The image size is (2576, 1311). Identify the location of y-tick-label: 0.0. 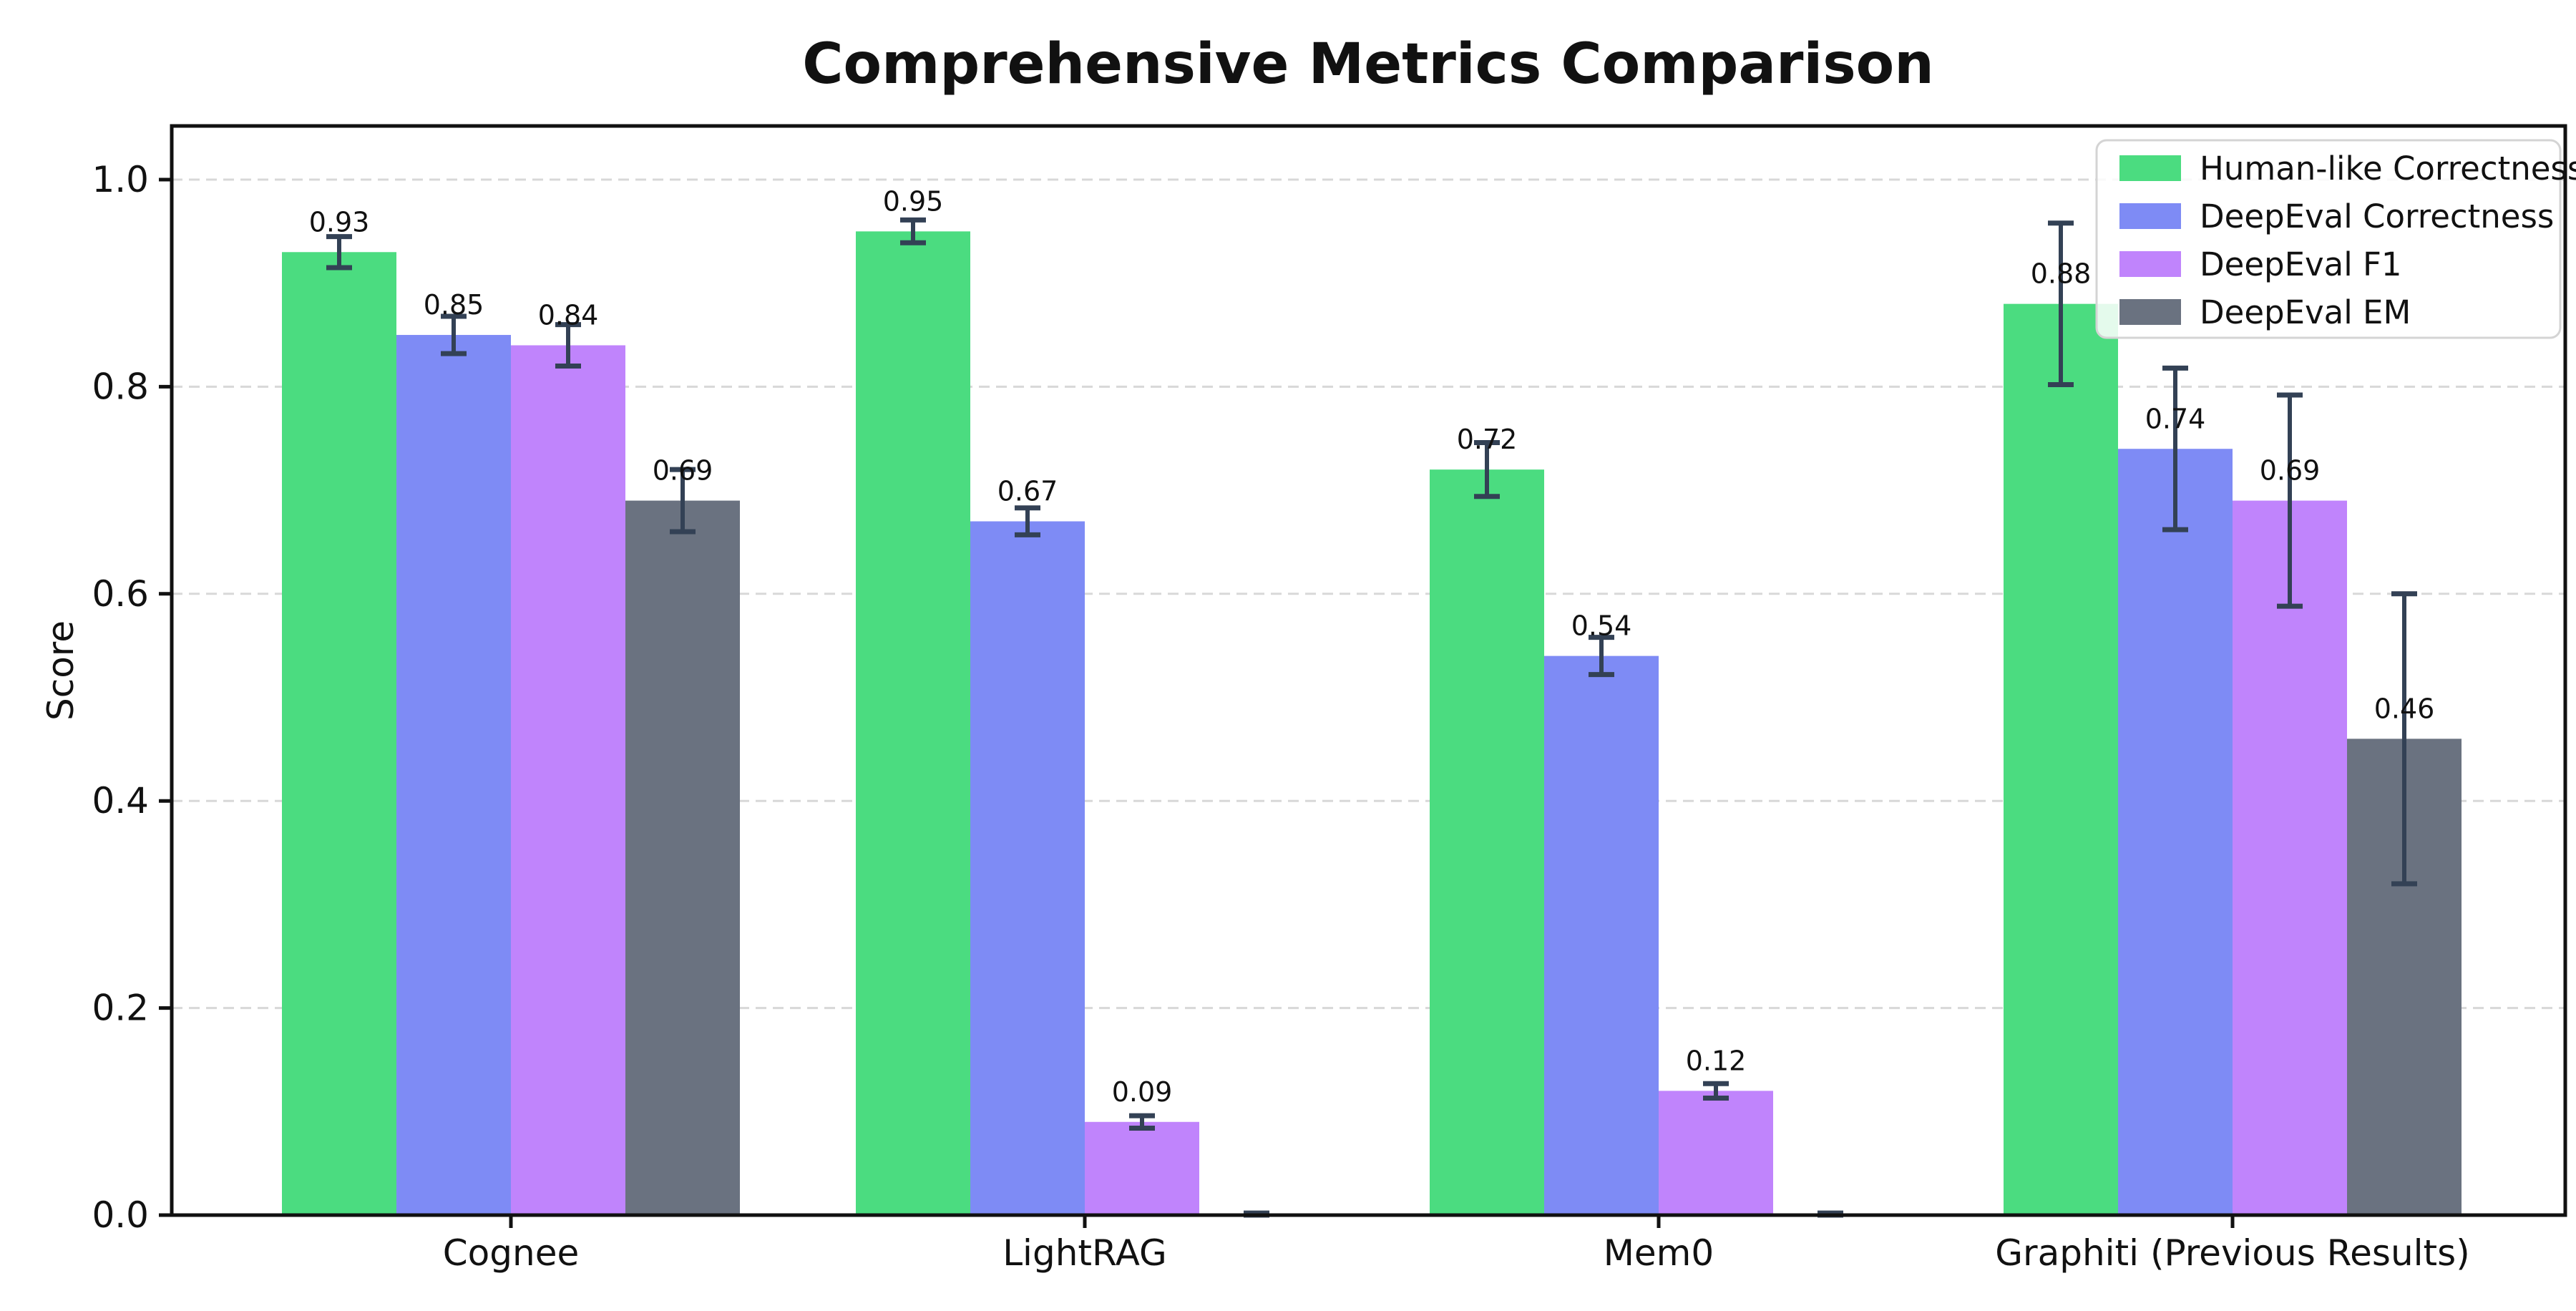
(120, 1215).